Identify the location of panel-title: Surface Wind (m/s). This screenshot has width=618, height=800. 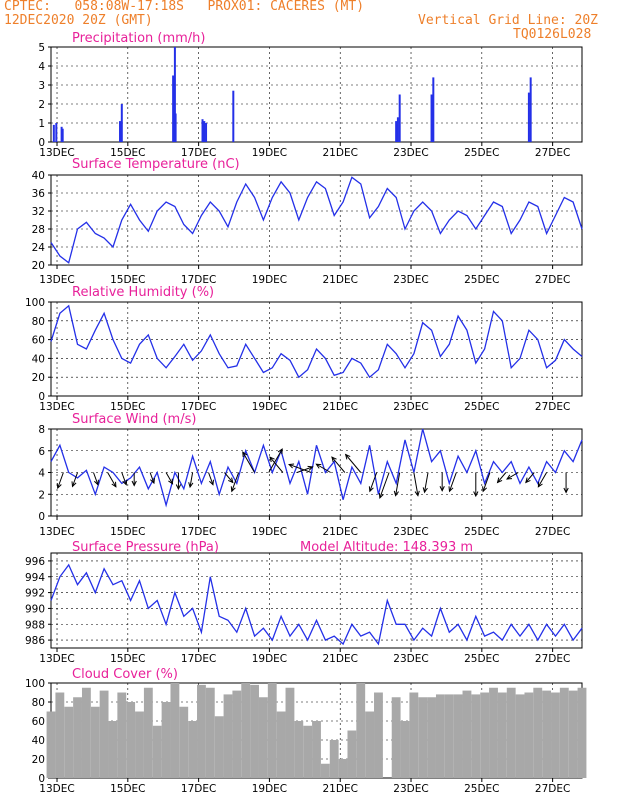
(134, 419).